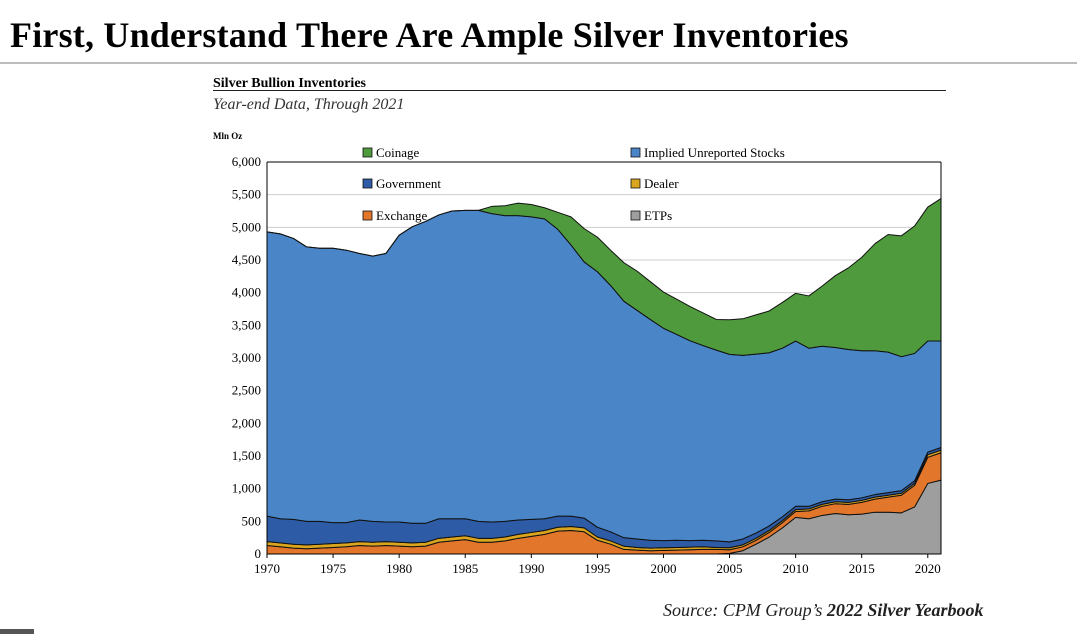 The height and width of the screenshot is (634, 1077). Describe the element at coordinates (905, 610) in the screenshot. I see `source-title: 2022 Silver Yearbook` at that location.